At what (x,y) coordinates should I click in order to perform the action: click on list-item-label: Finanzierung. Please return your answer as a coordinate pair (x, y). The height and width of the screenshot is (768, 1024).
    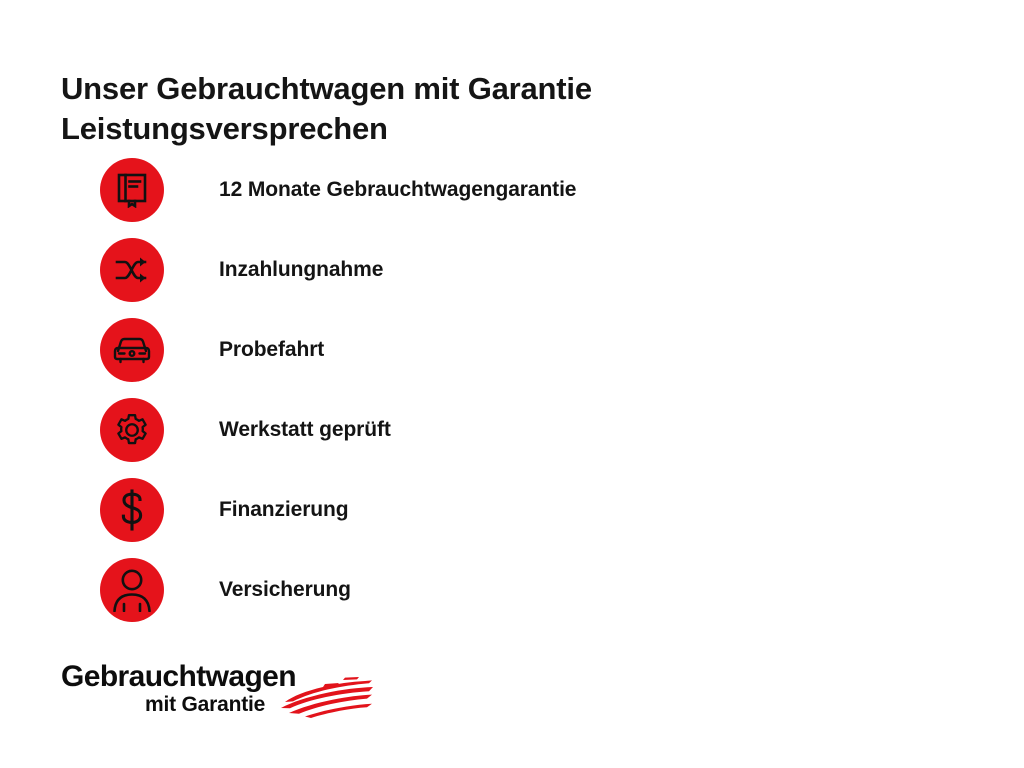
    Looking at the image, I should click on (284, 509).